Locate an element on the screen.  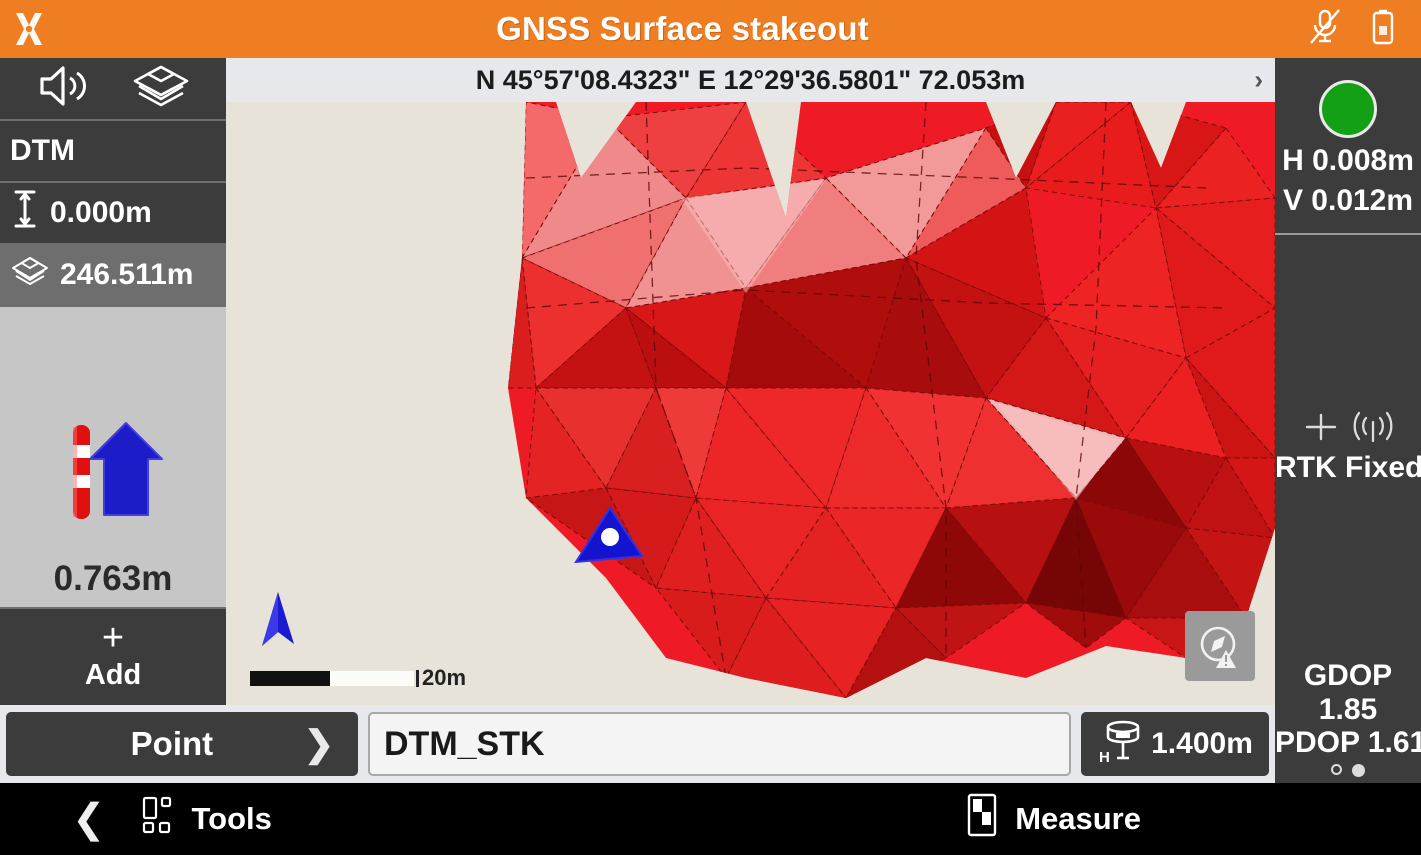
navigation-panel: 0.763m is located at coordinates (113, 457).